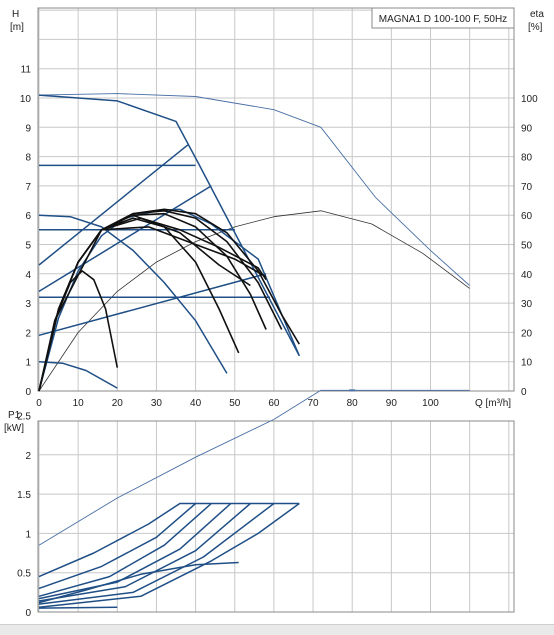  What do you see at coordinates (28, 456) in the screenshot?
I see `power-tick-label: 2` at bounding box center [28, 456].